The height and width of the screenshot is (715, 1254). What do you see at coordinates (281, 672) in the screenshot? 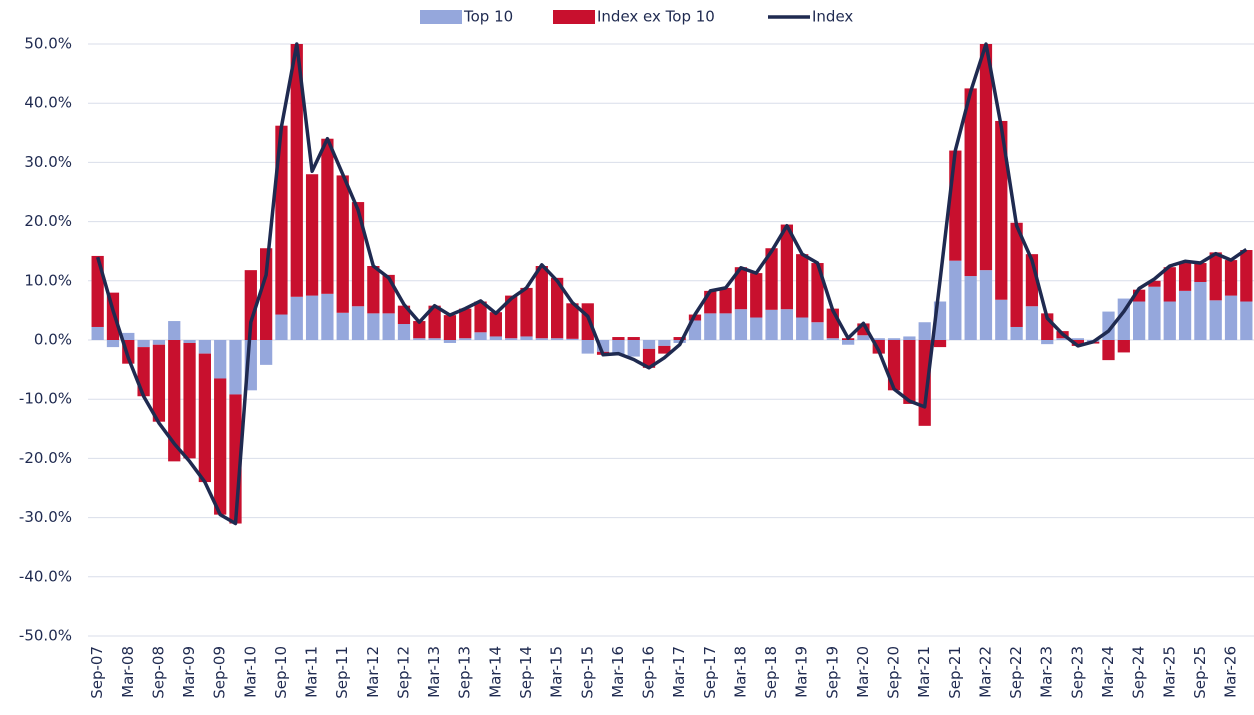
I see `x-tick-label: Sep-10` at bounding box center [281, 672].